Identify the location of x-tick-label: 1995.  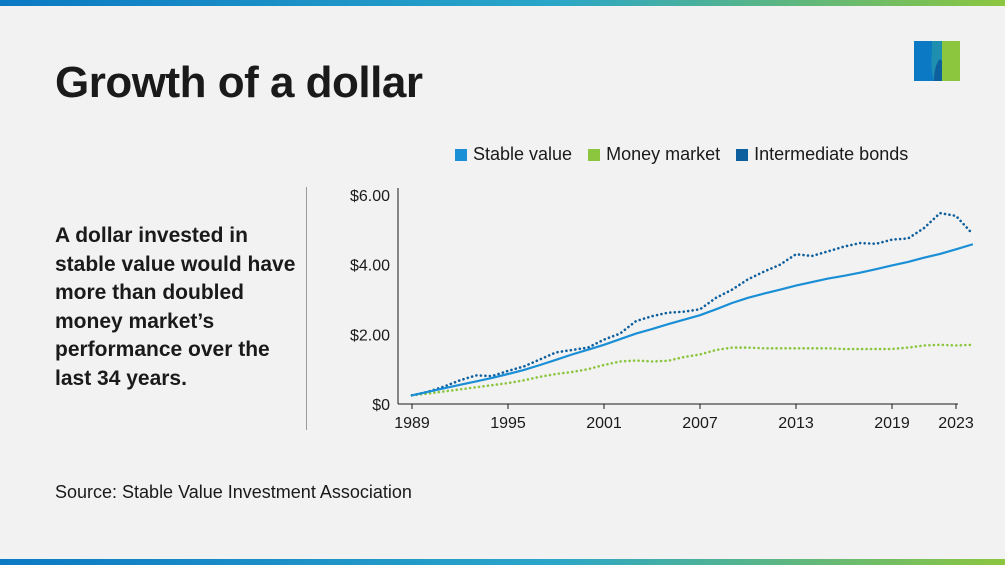
(508, 423).